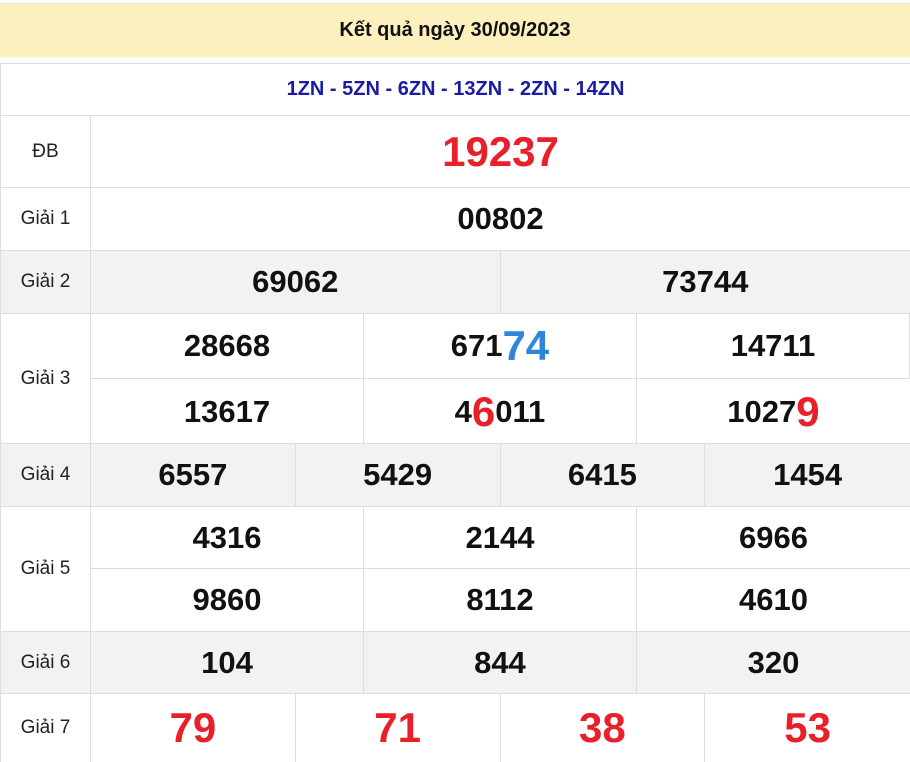 The width and height of the screenshot is (910, 762). Describe the element at coordinates (807, 475) in the screenshot. I see `prize-number: 1454` at that location.